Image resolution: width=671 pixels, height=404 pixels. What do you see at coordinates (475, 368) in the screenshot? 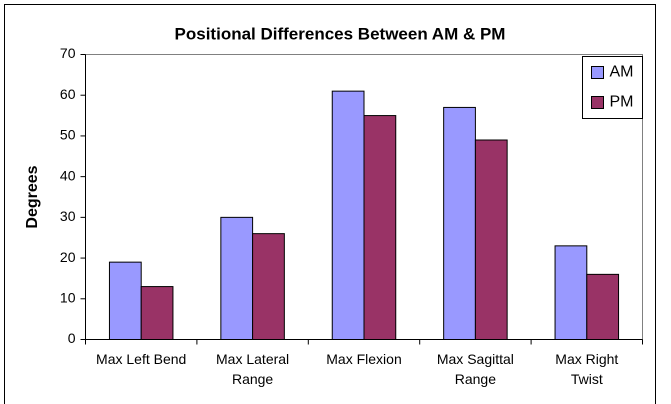
I see `x-tick-label: Max Sagittal Range` at bounding box center [475, 368].